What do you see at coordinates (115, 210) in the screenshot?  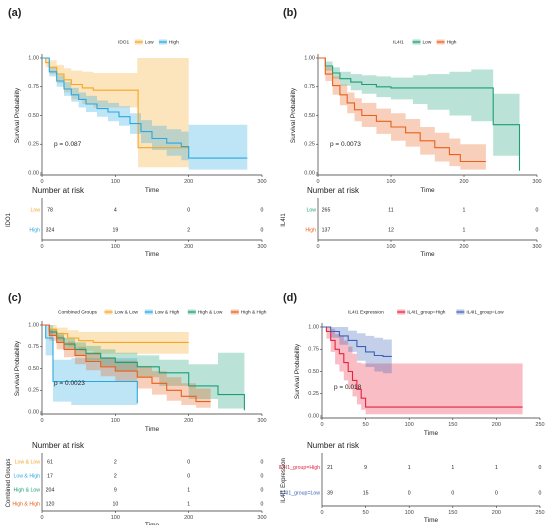 I see `risk-count: 4` at bounding box center [115, 210].